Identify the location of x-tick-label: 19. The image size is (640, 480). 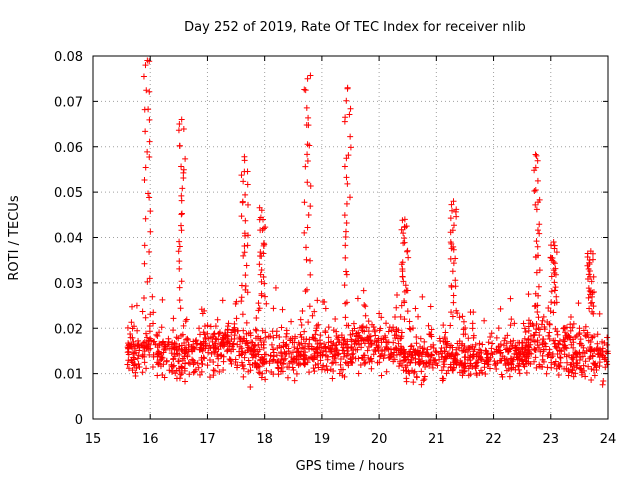
(322, 439).